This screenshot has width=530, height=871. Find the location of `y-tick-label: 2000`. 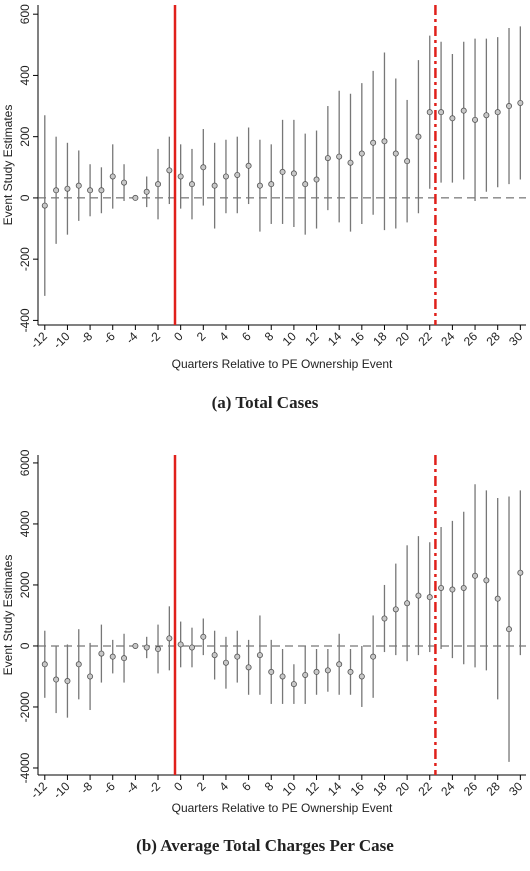

y-tick-label: 2000 is located at coordinates (25, 584).